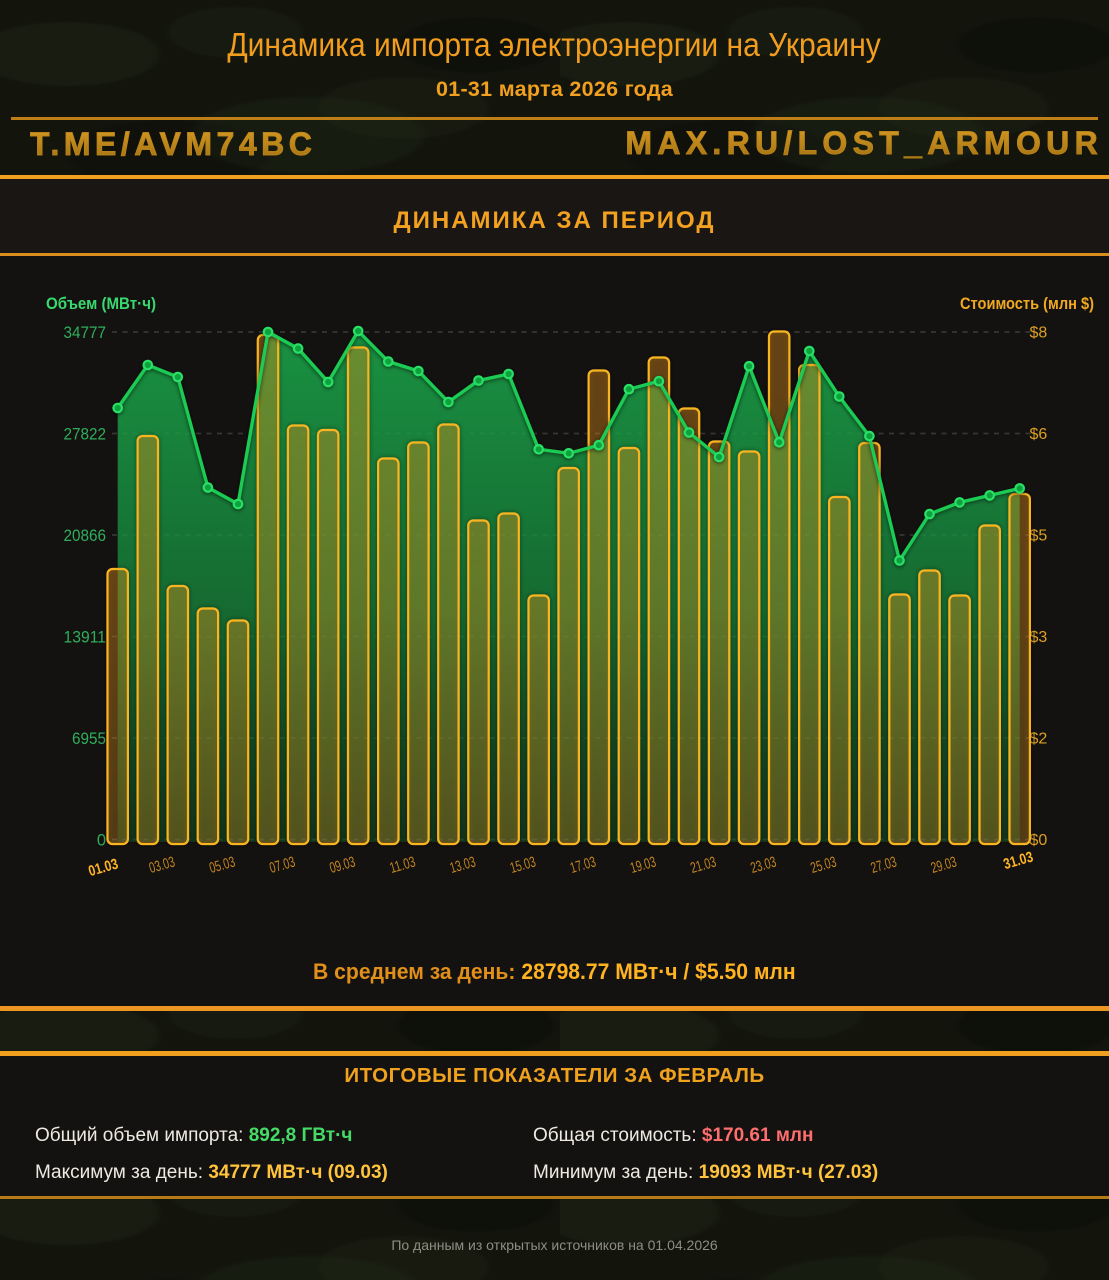 The height and width of the screenshot is (1280, 1109). What do you see at coordinates (1039, 333) in the screenshot?
I see `svg-text: $8` at bounding box center [1039, 333].